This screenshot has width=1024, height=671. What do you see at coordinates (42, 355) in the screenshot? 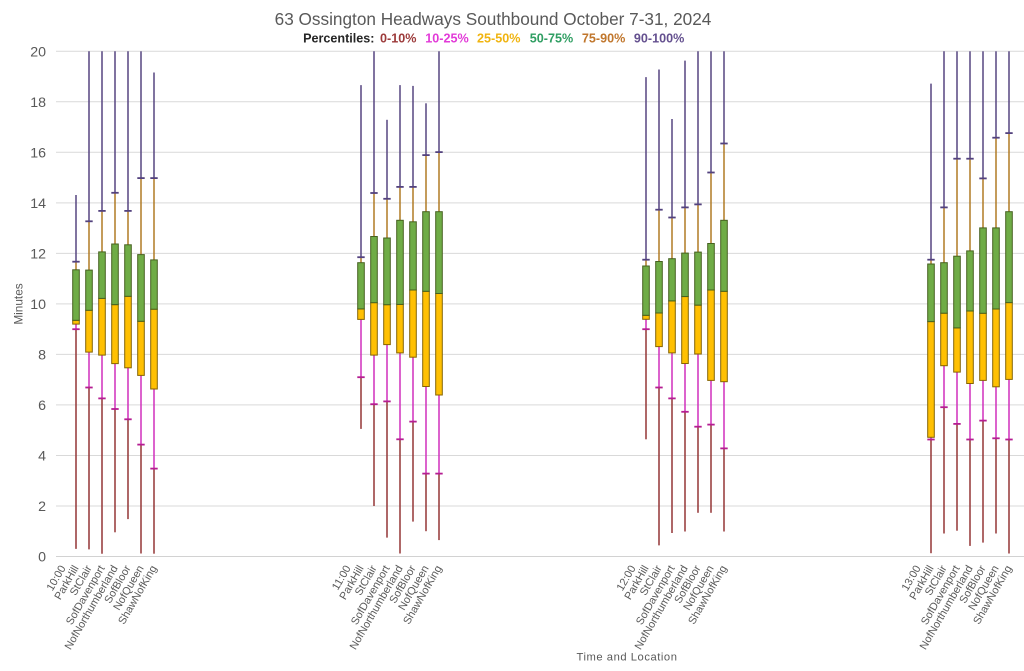
I see `svg-text: 8` at bounding box center [42, 355].